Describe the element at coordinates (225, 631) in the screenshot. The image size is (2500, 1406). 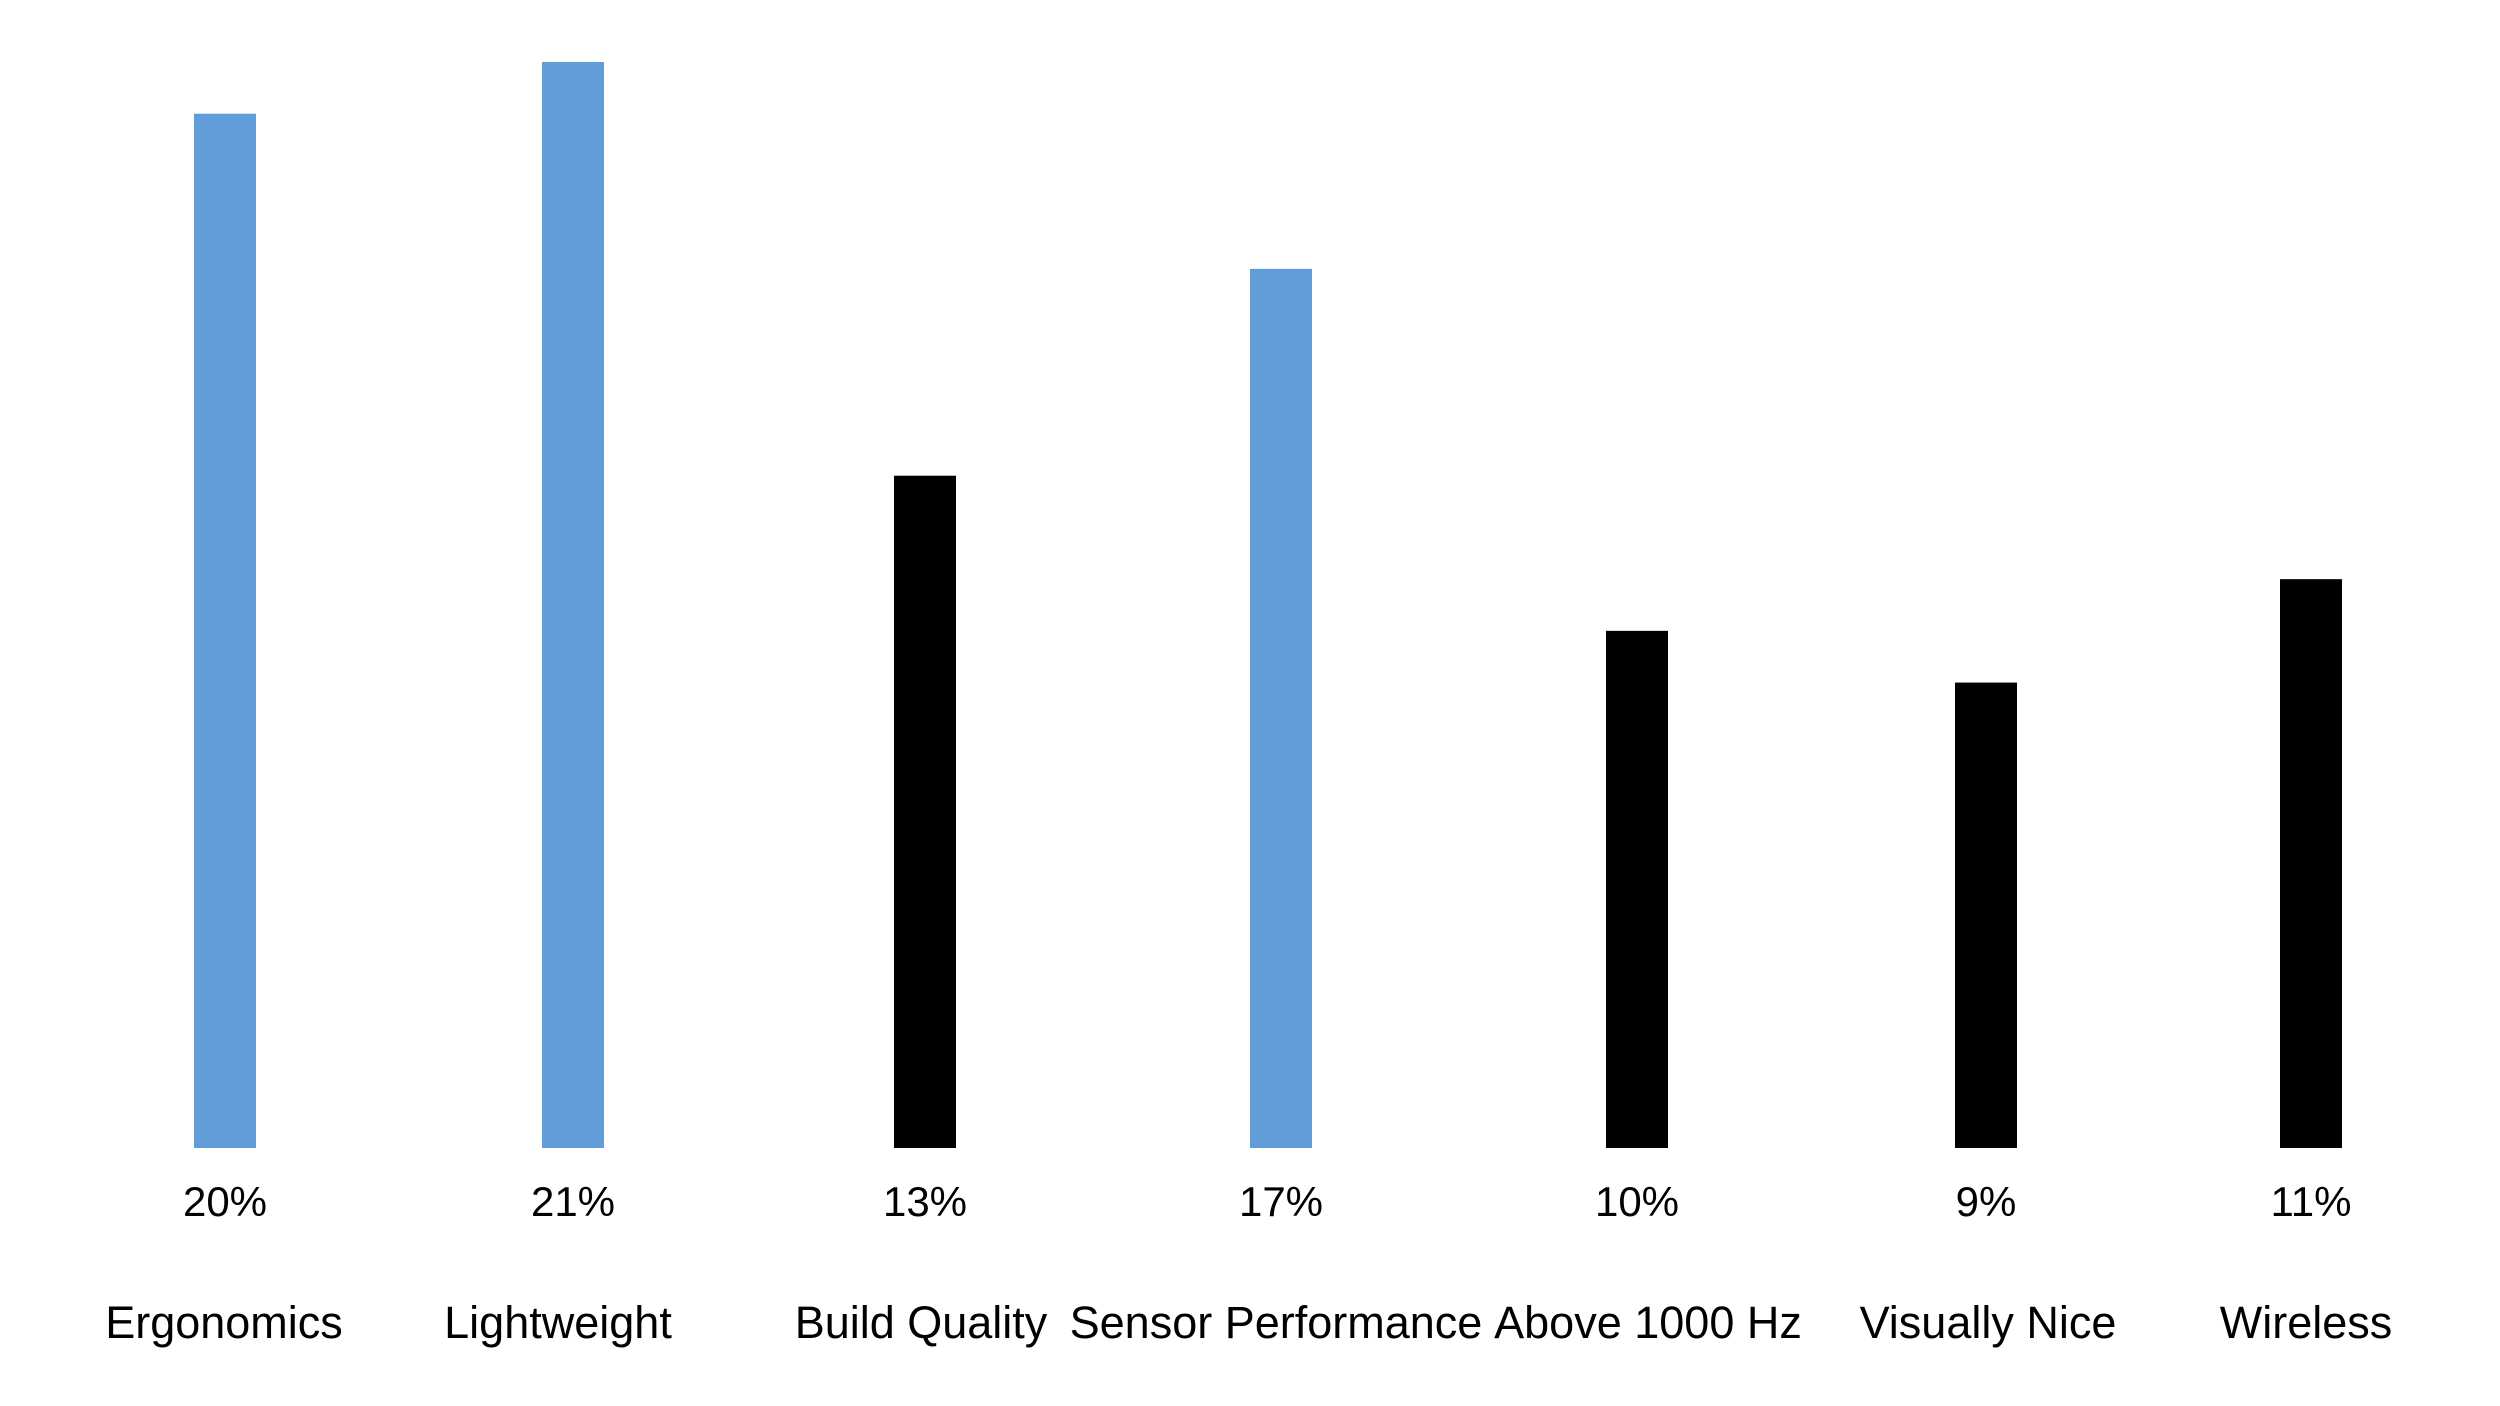
I see `bar-ergonomics` at that location.